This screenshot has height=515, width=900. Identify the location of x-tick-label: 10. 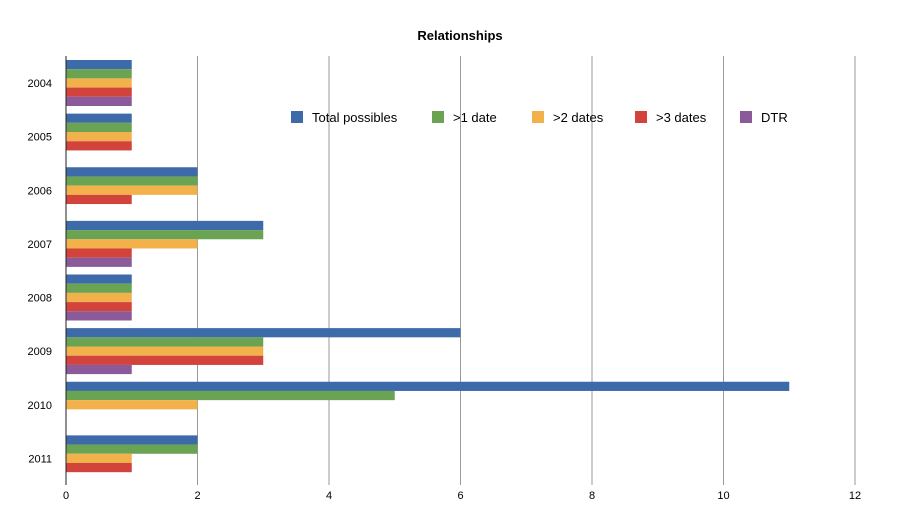
(723, 496).